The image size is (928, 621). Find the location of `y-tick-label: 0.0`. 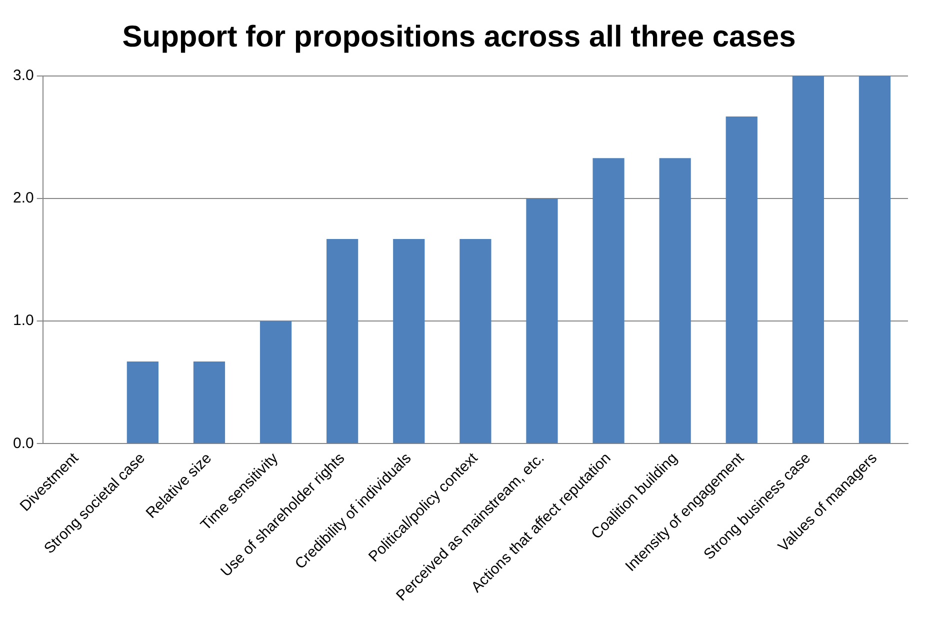

y-tick-label: 0.0 is located at coordinates (23, 443).